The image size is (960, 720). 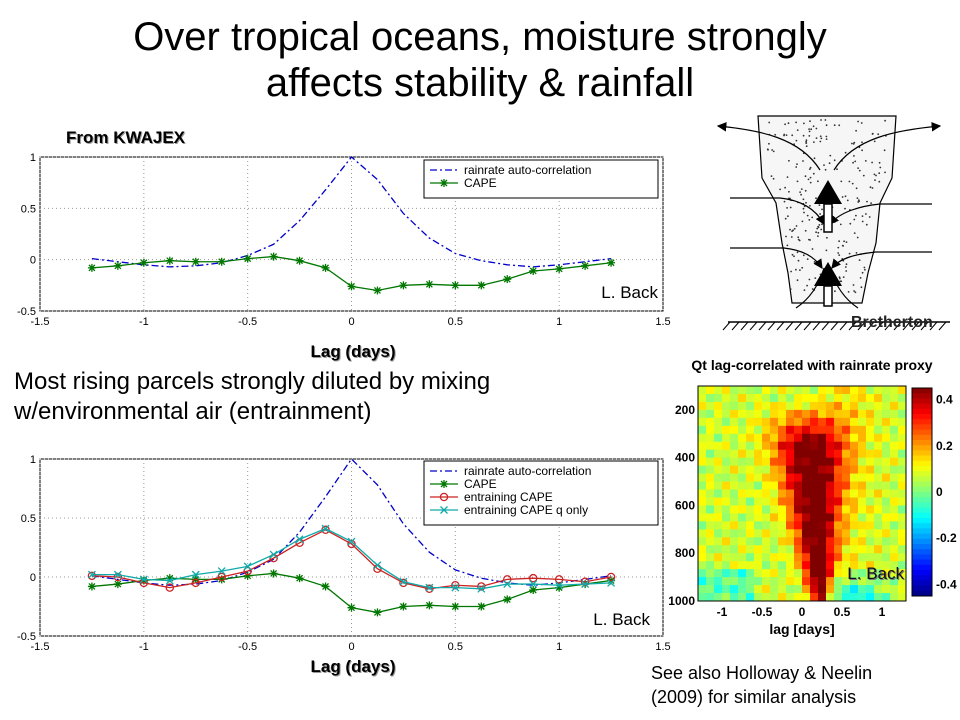 What do you see at coordinates (455, 322) in the screenshot?
I see `x-tick-label-4: 0.5` at bounding box center [455, 322].